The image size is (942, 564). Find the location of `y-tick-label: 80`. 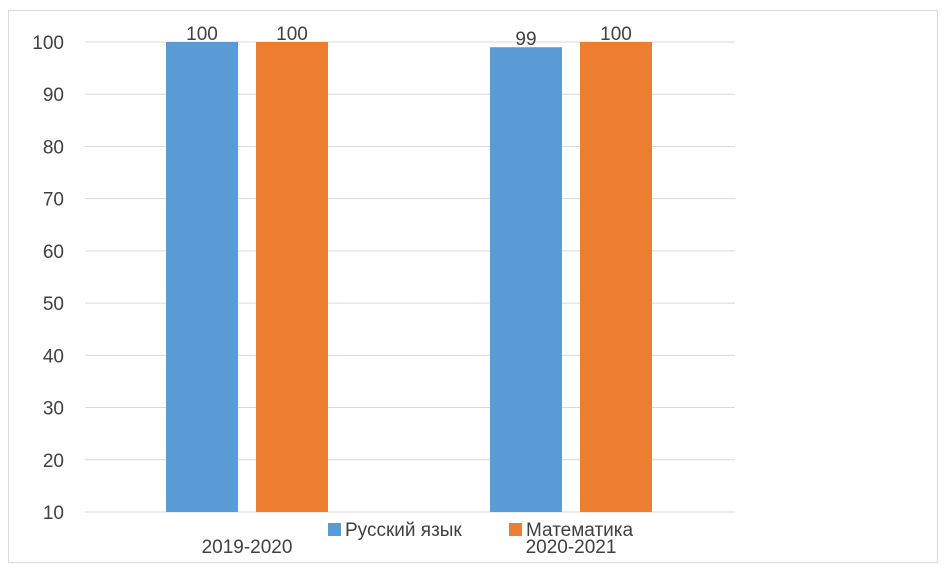

y-tick-label: 80 is located at coordinates (53, 147).